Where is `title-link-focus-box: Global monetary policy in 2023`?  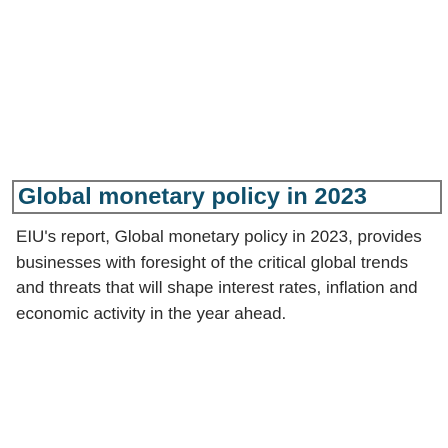 title-link-focus-box: Global monetary policy in 2023 is located at coordinates (227, 197).